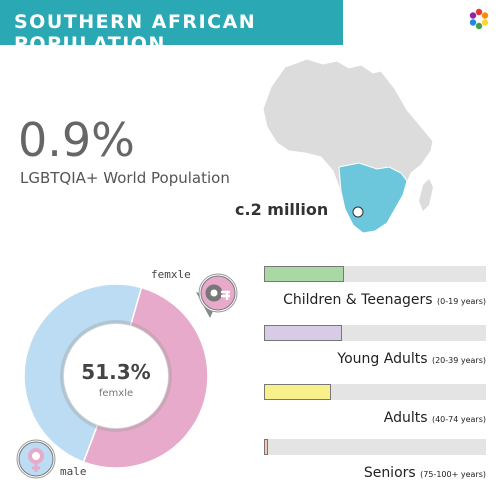  Describe the element at coordinates (73, 471) in the screenshot. I see `male-symbol-label: male` at that location.